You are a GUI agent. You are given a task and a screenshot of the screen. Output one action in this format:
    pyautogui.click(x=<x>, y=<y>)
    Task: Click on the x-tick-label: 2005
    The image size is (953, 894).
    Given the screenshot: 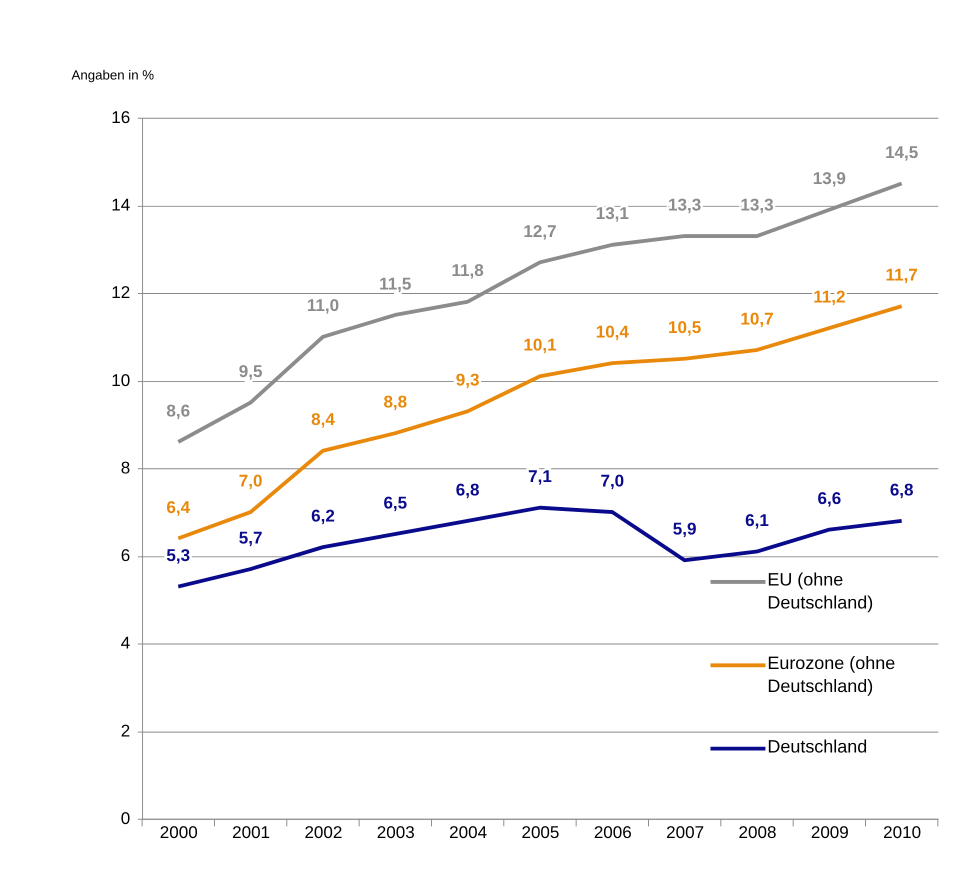 What is the action you would take?
    pyautogui.click(x=540, y=832)
    